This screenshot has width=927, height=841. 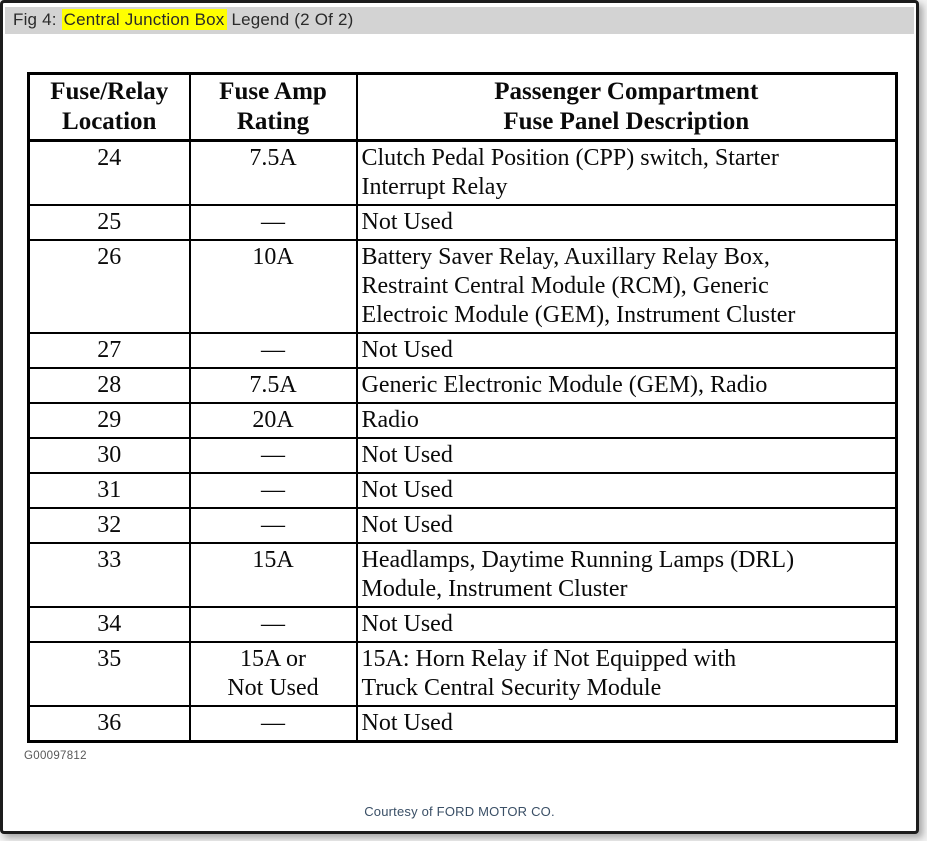 I want to click on cell-description: Radio, so click(x=626, y=420).